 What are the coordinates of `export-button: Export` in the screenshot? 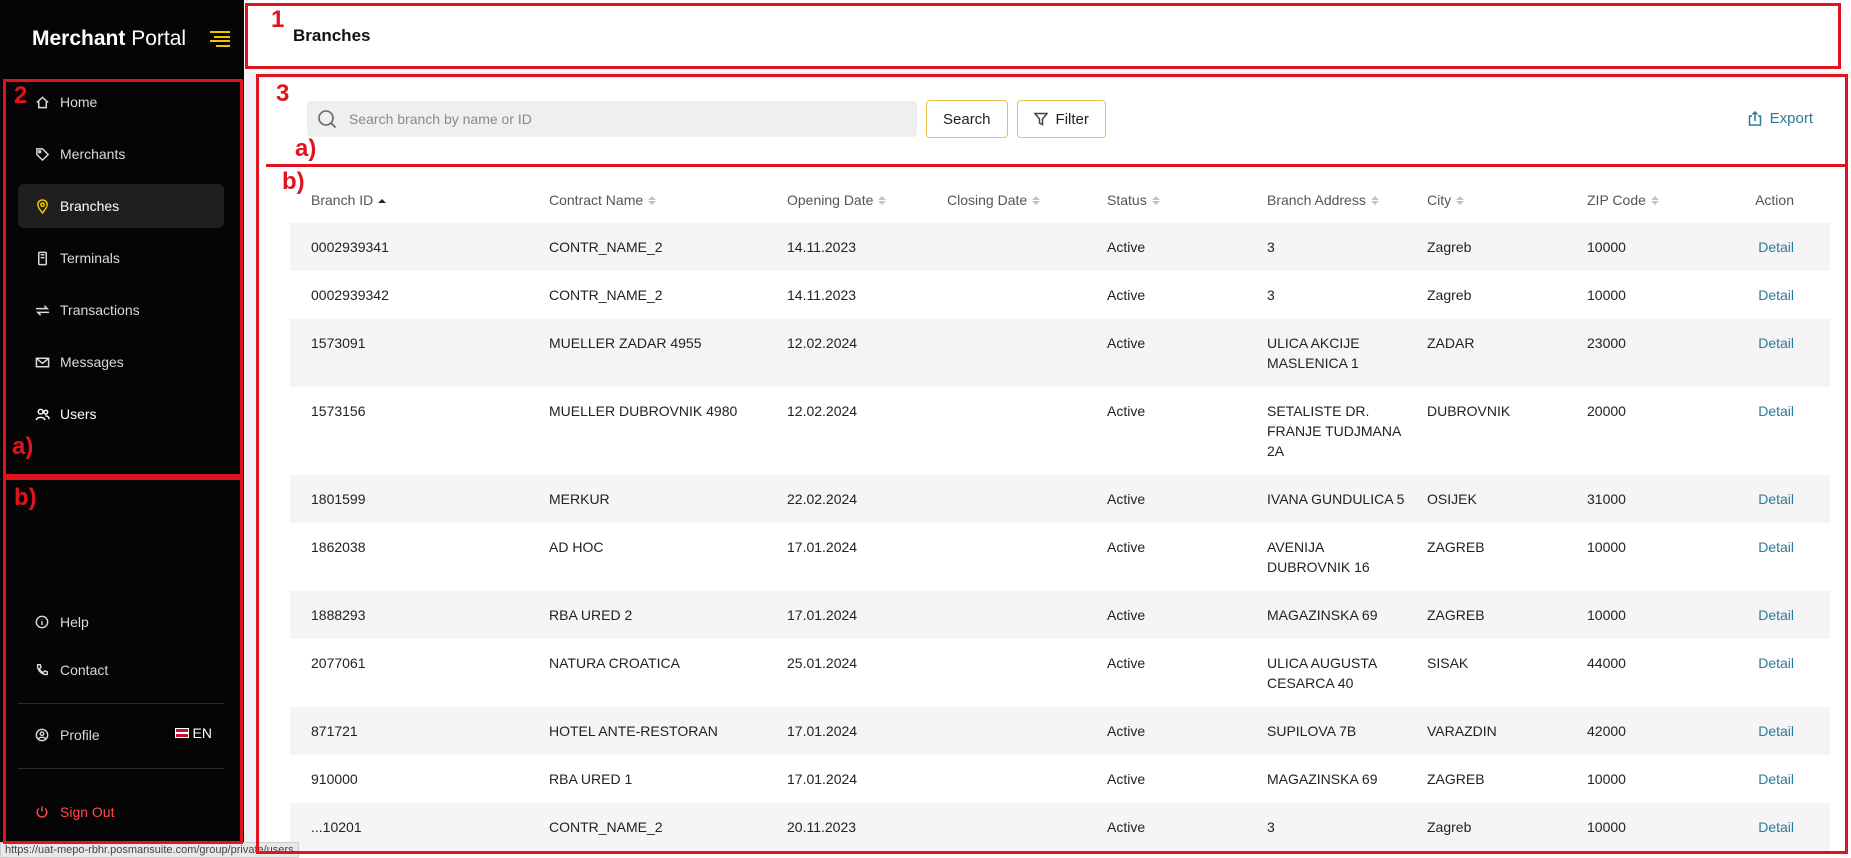 It's located at (1780, 118).